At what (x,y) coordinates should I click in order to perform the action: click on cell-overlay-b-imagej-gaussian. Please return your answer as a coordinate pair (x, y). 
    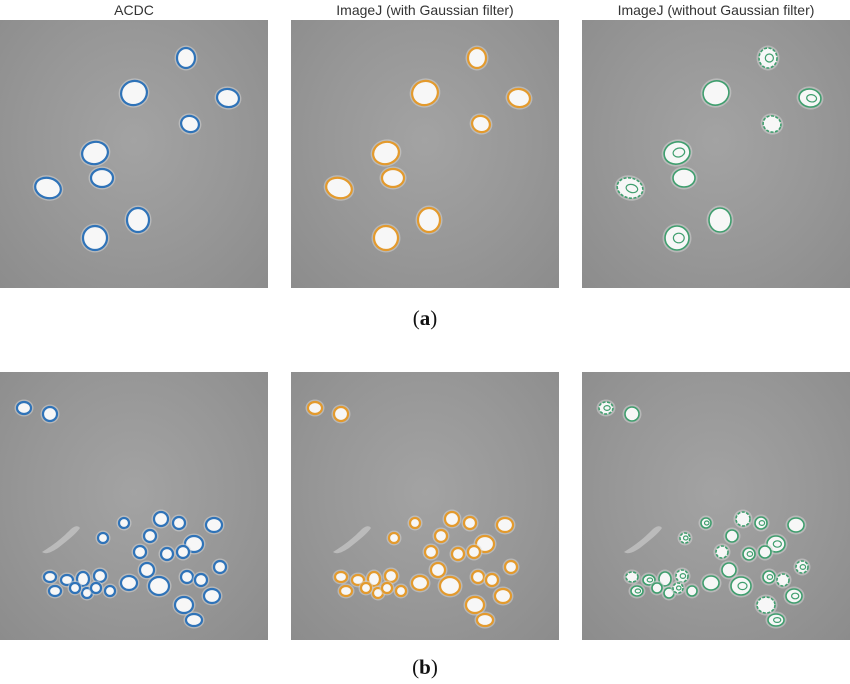
    Looking at the image, I should click on (412, 514).